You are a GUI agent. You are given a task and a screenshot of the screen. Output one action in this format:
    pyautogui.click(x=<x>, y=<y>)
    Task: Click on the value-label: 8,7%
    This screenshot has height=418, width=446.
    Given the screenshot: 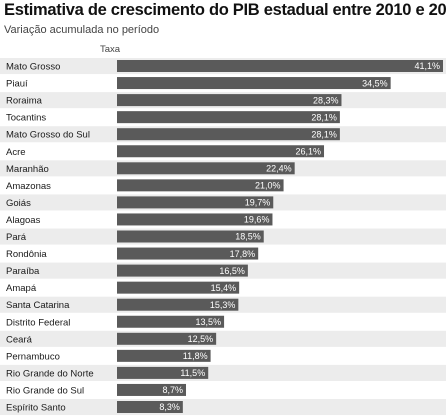 What is the action you would take?
    pyautogui.click(x=172, y=390)
    